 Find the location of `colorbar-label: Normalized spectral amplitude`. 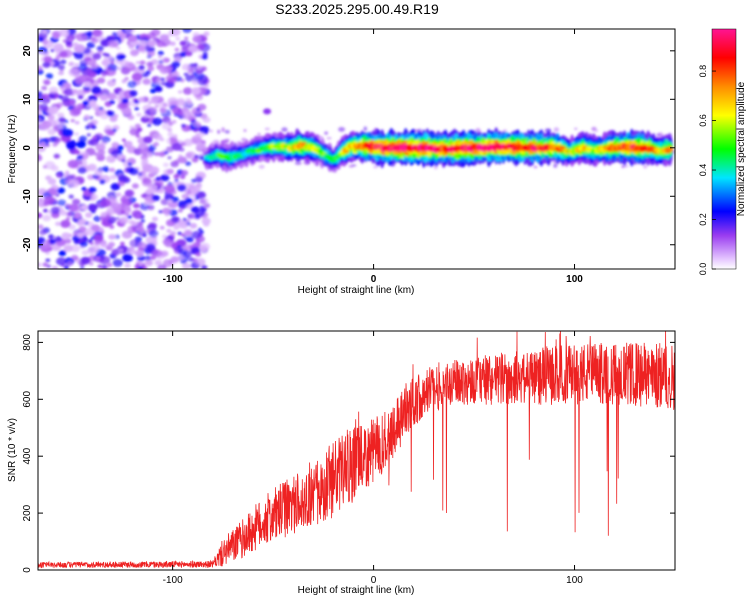

colorbar-label: Normalized spectral amplitude is located at coordinates (741, 148).